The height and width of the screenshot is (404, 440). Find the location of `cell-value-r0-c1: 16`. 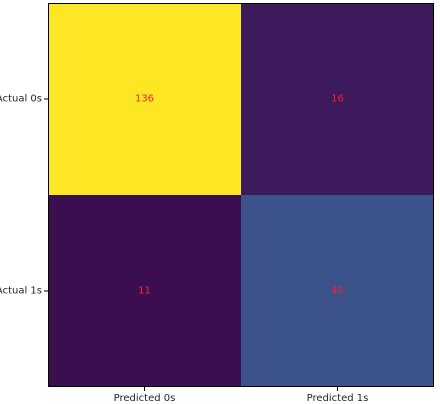

cell-value-r0-c1: 16 is located at coordinates (337, 99).